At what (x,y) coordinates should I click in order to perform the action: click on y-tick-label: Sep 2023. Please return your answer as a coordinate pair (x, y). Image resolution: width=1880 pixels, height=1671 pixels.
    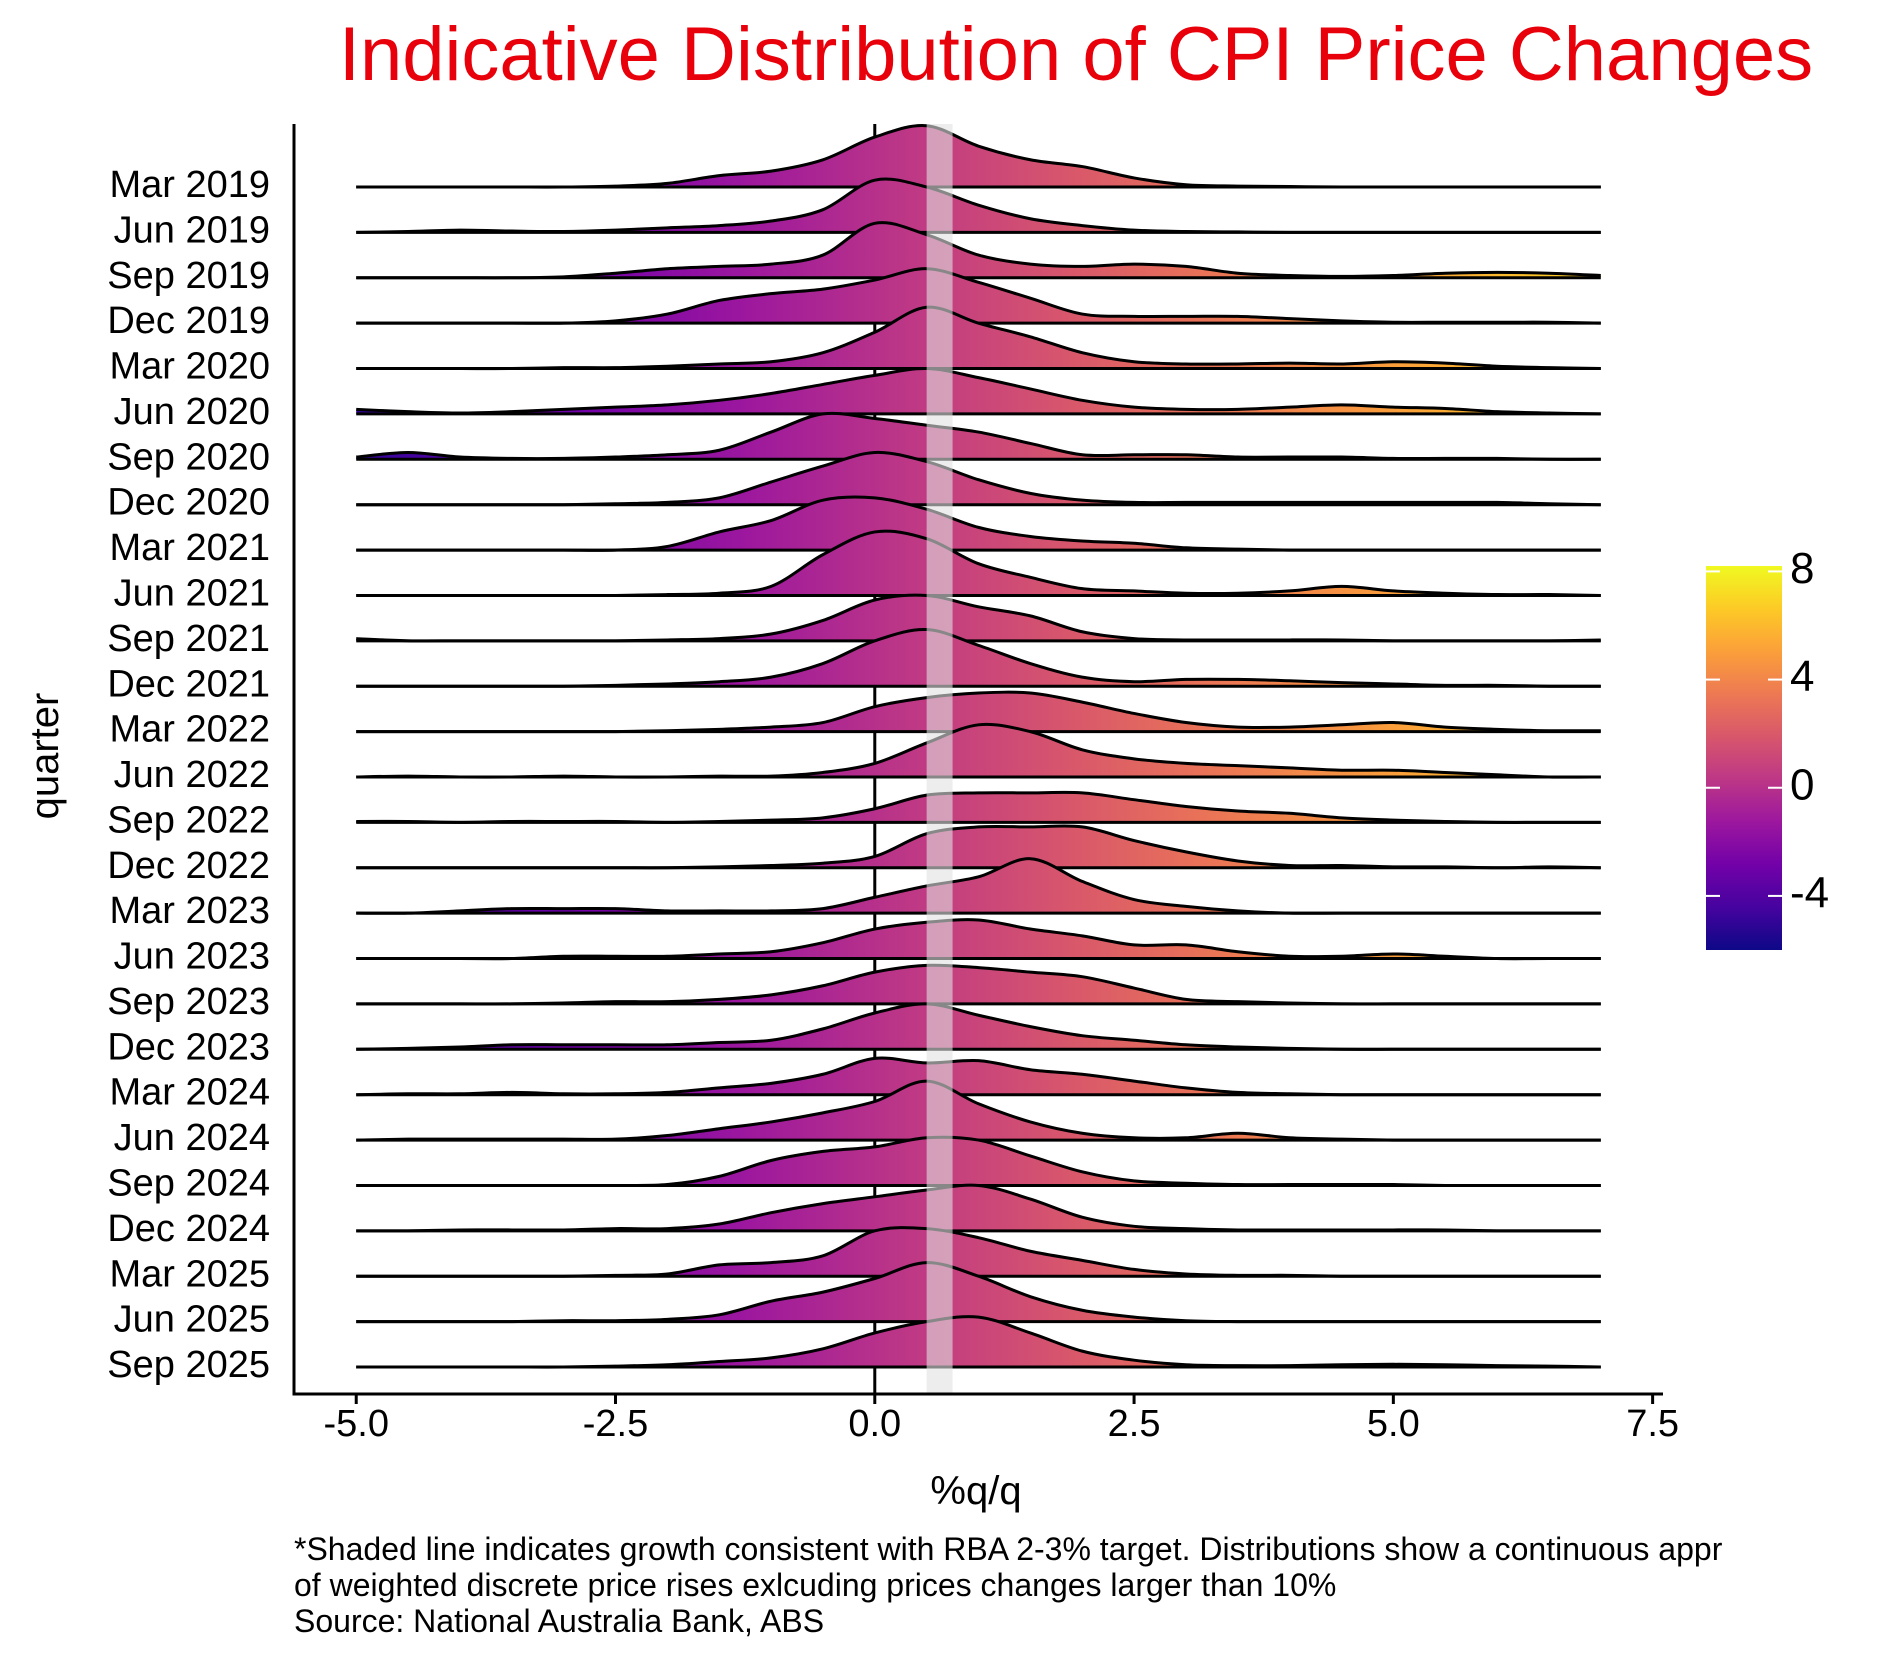
    Looking at the image, I should click on (188, 1002).